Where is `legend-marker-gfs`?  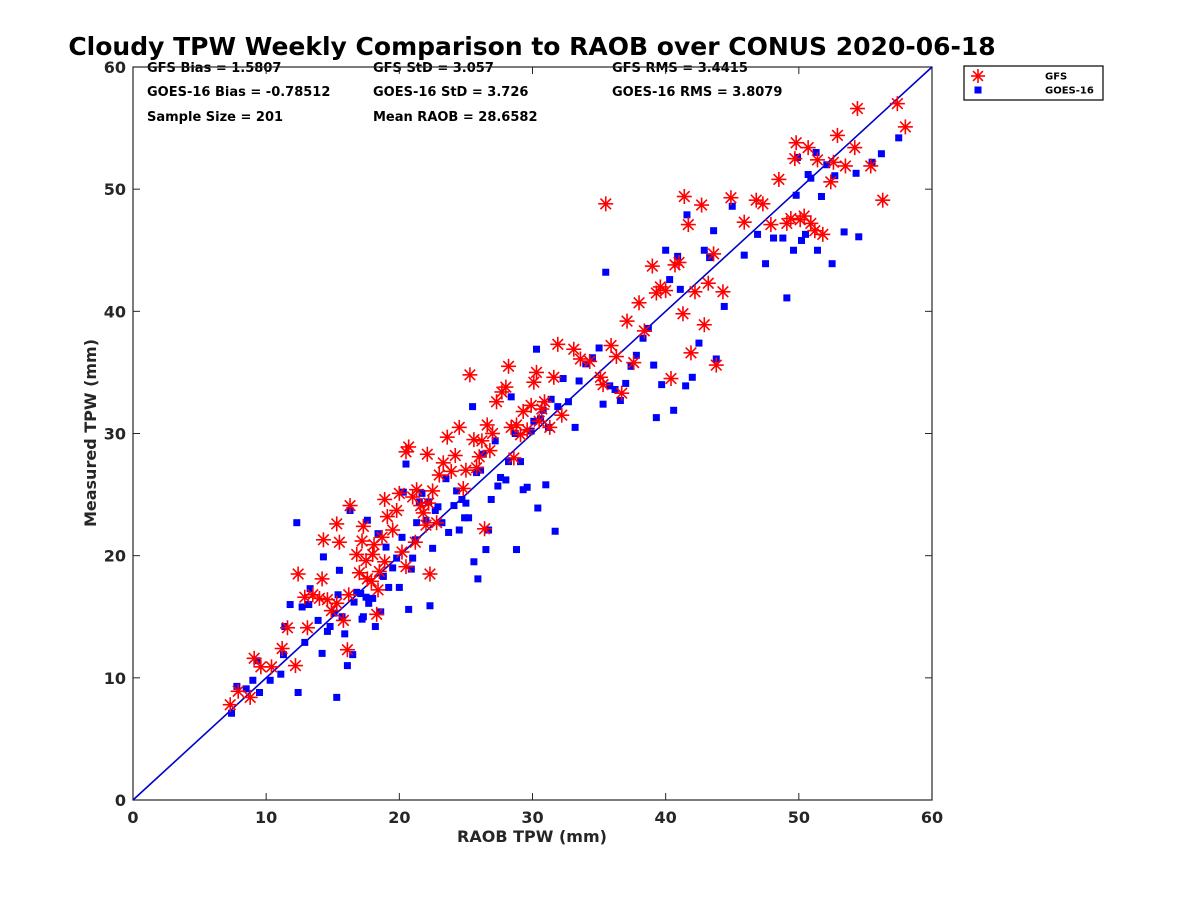
legend-marker-gfs is located at coordinates (978, 76).